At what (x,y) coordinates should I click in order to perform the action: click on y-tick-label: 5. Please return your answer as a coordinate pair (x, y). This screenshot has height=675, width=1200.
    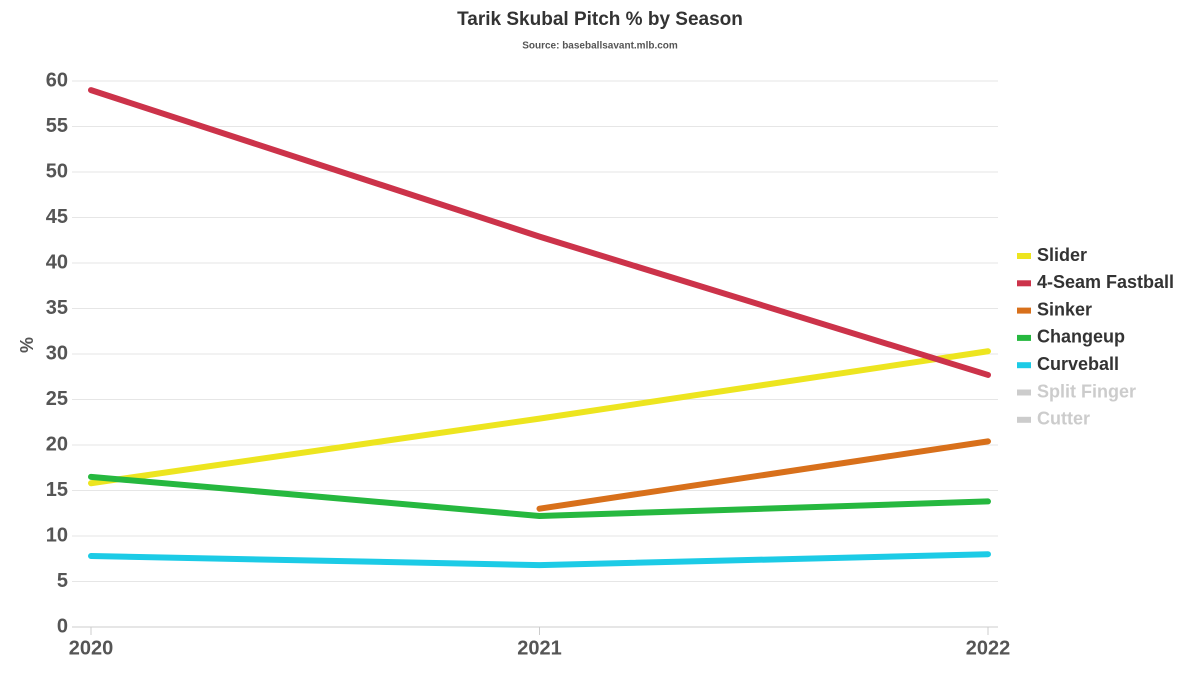
    Looking at the image, I should click on (62, 581).